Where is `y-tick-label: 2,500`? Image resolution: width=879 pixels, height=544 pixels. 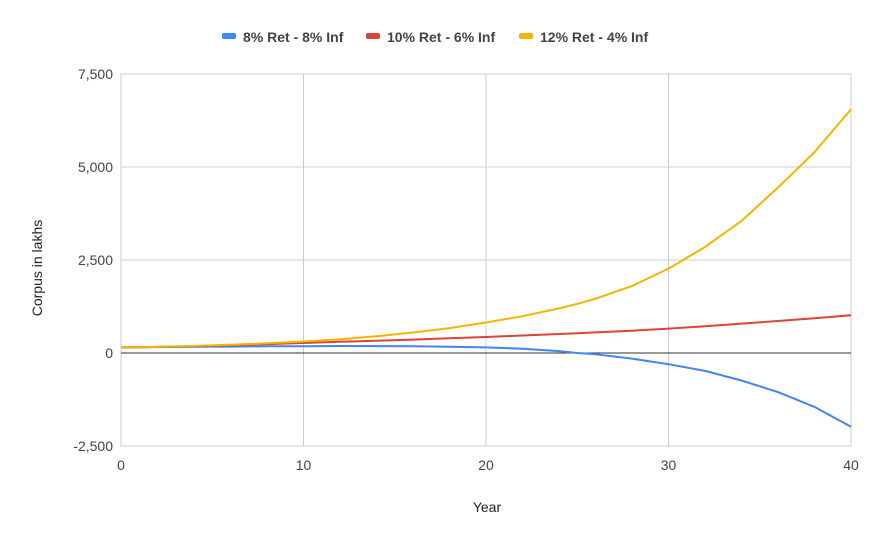
y-tick-label: 2,500 is located at coordinates (95, 260).